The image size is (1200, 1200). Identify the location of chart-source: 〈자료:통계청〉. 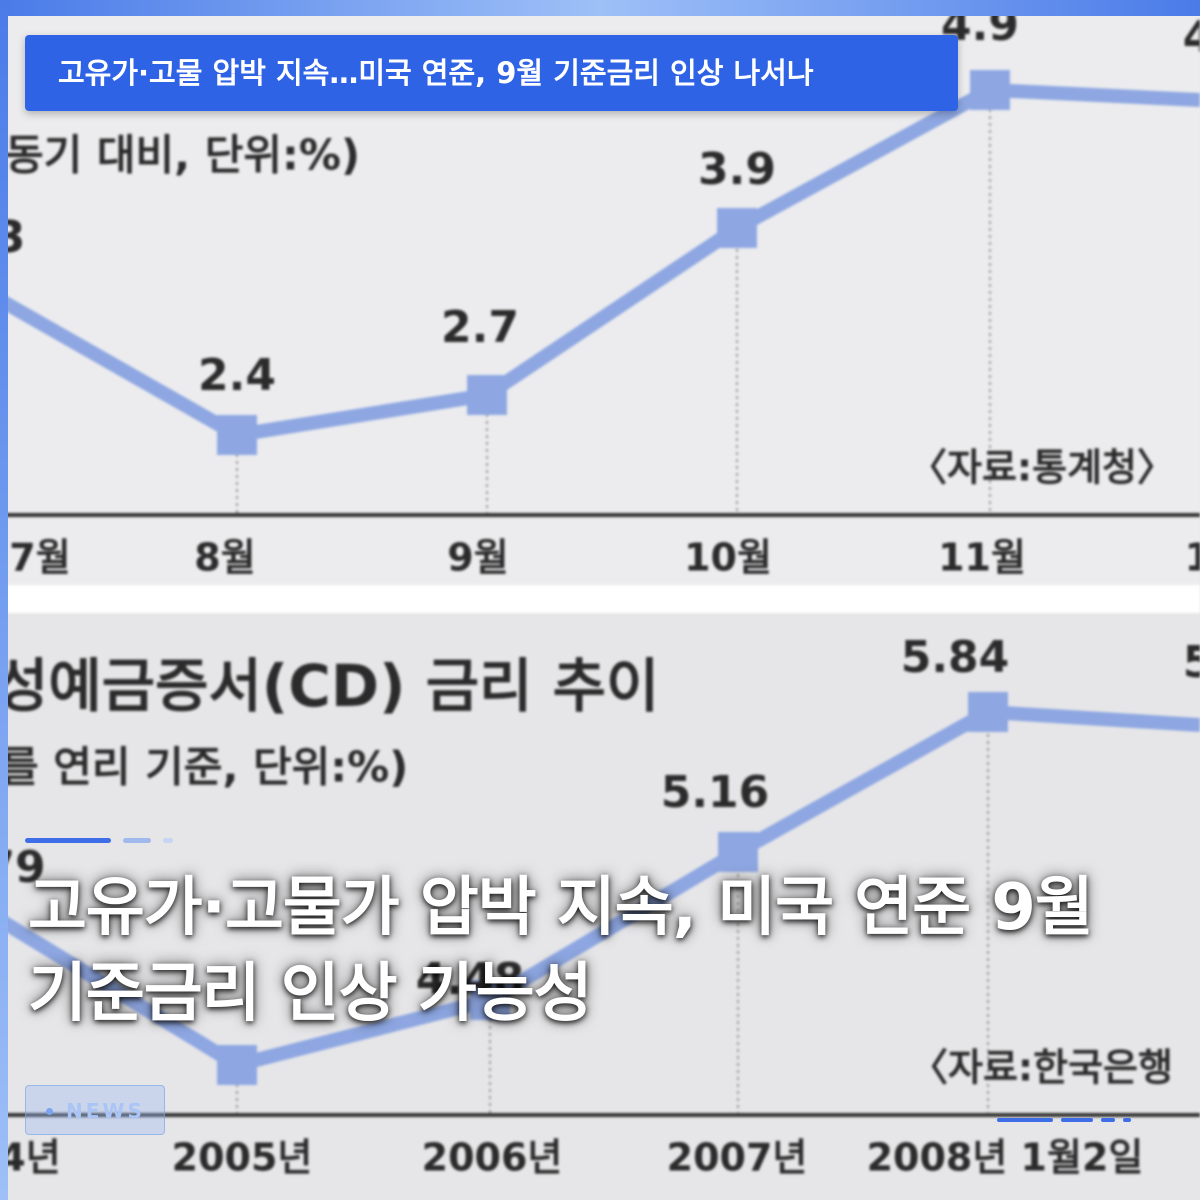
(1042, 468).